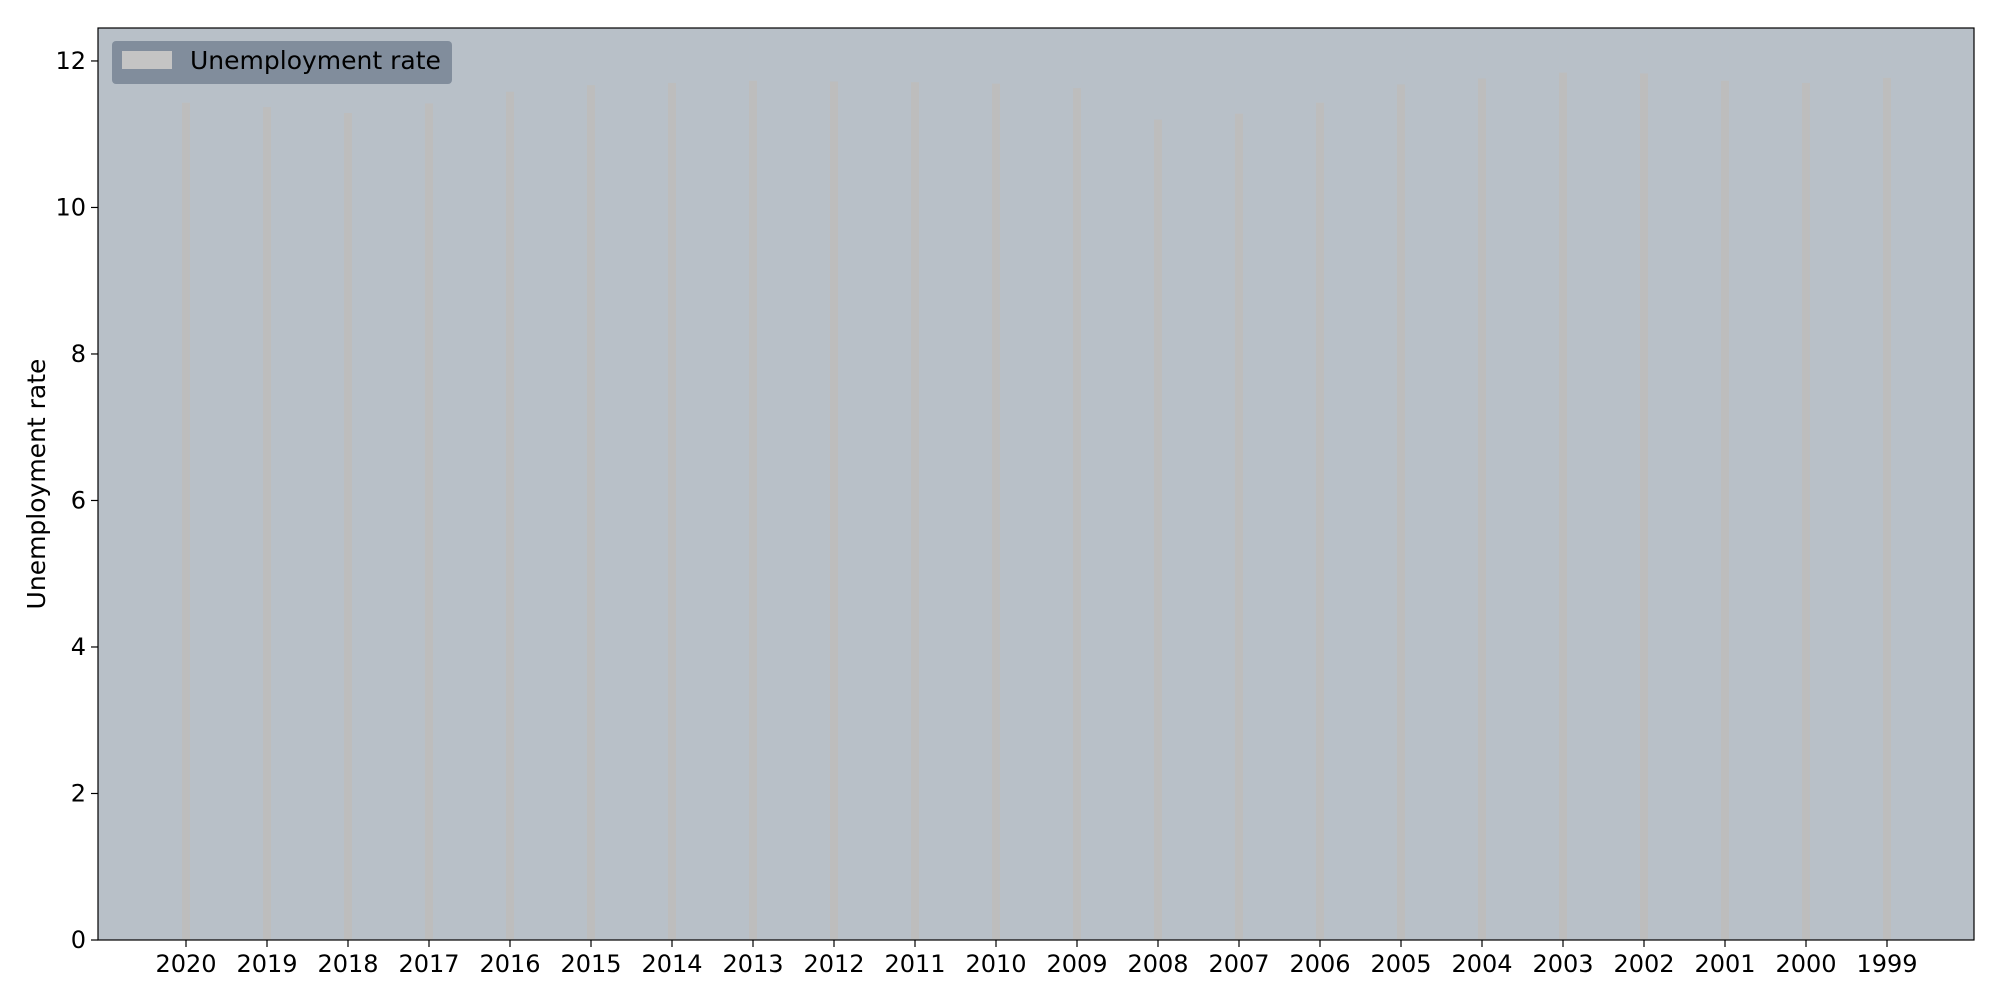 This screenshot has width=2000, height=1000. What do you see at coordinates (78, 647) in the screenshot?
I see `y-tick-label-4: 4` at bounding box center [78, 647].